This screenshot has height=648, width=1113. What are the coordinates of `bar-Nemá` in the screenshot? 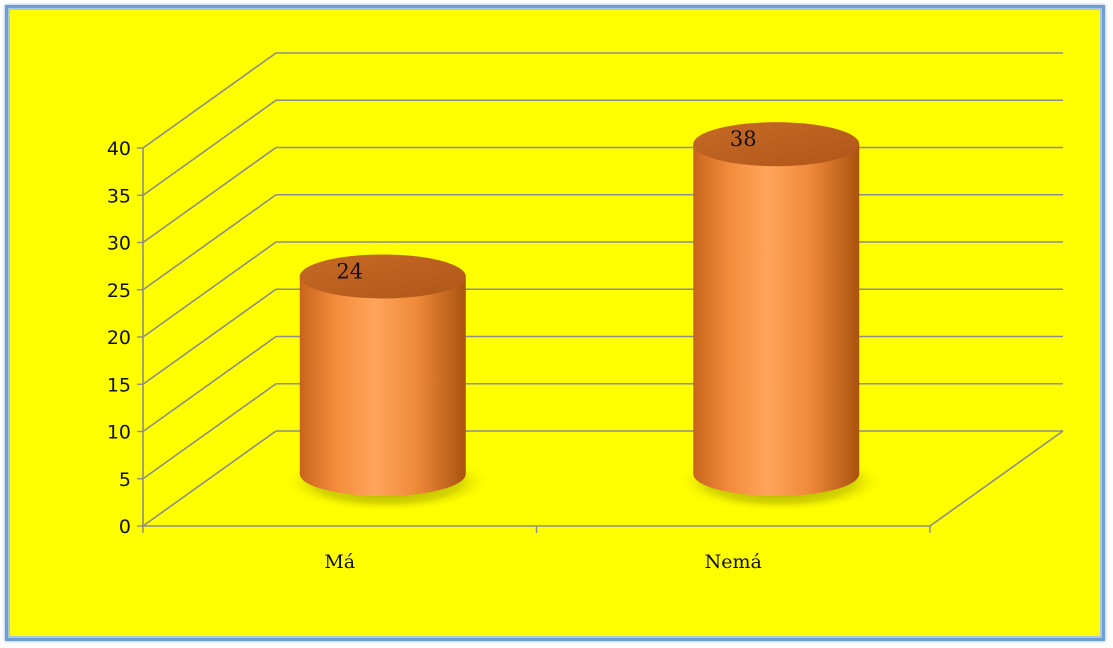 It's located at (780, 317).